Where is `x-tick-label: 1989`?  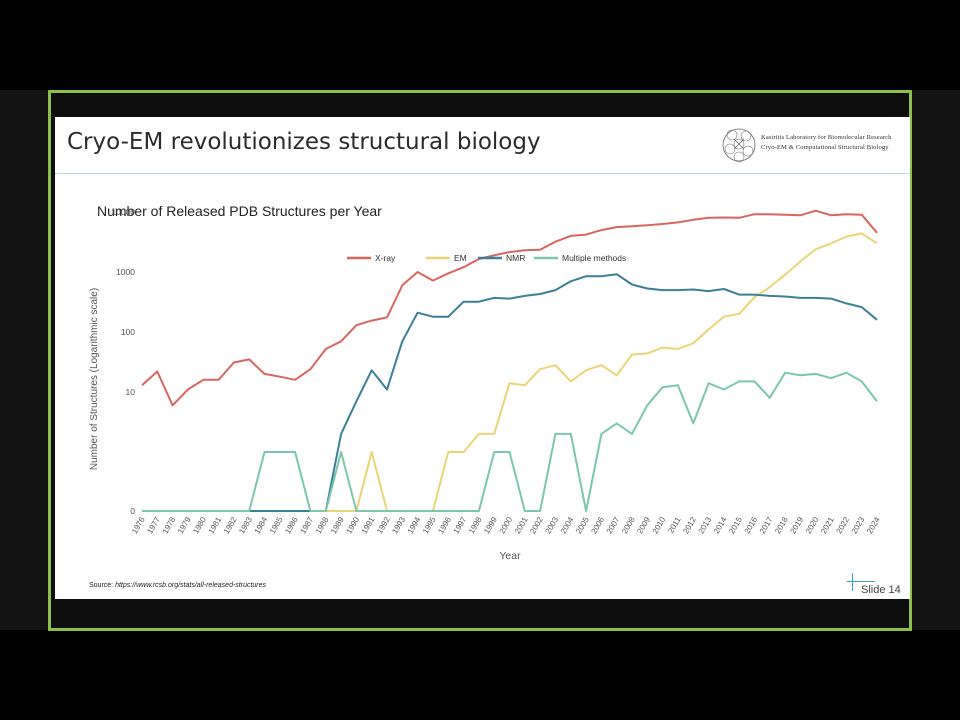
x-tick-label: 1989 is located at coordinates (337, 525).